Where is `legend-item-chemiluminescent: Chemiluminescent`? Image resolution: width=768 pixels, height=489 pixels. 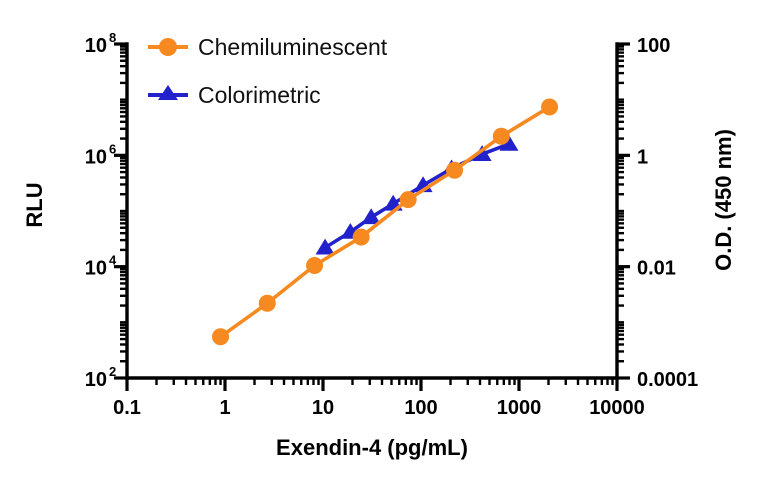
legend-item-chemiluminescent: Chemiluminescent is located at coordinates (268, 47).